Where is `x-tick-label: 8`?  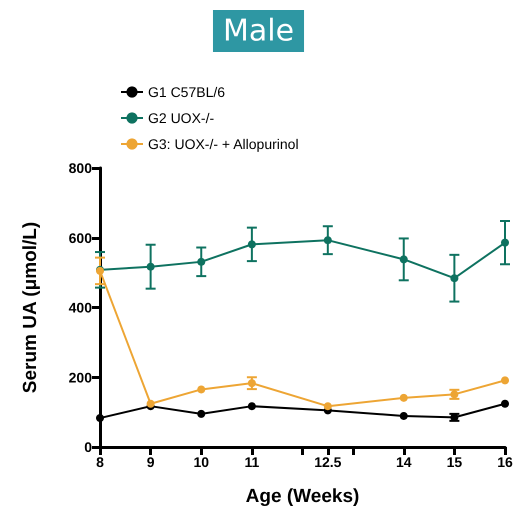 x-tick-label: 8 is located at coordinates (100, 462).